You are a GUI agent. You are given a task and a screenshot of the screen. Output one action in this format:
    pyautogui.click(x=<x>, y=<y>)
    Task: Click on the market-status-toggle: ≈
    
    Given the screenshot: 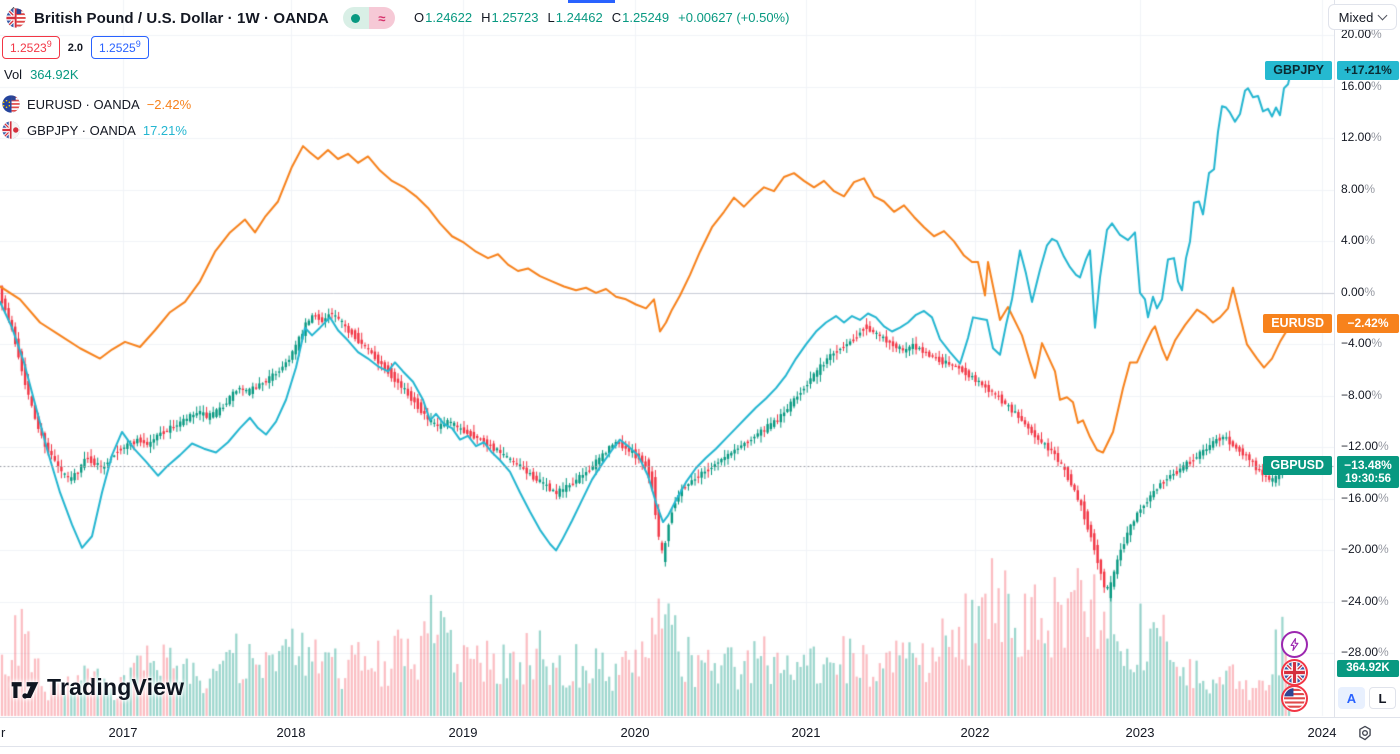 What is the action you would take?
    pyautogui.click(x=368, y=18)
    